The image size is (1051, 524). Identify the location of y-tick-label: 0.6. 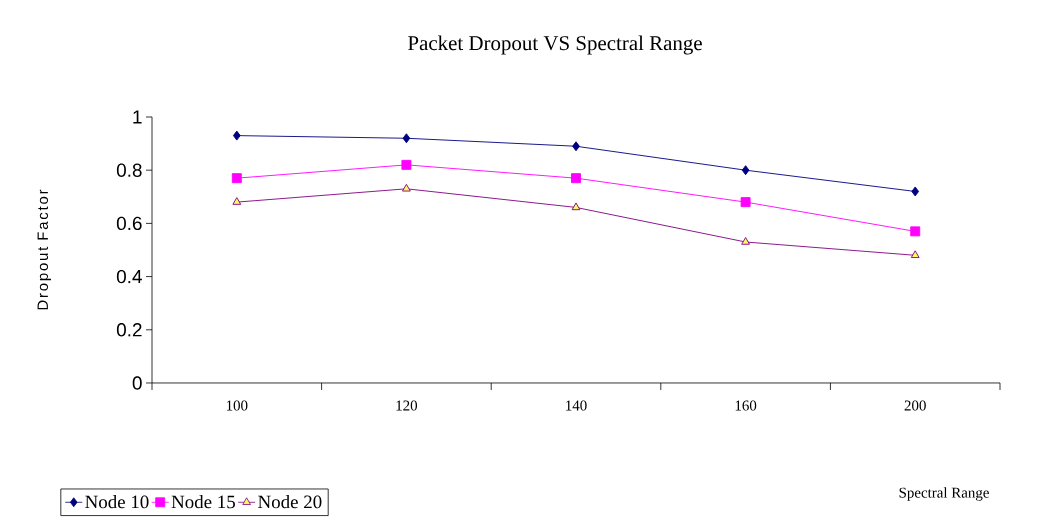
(129, 223).